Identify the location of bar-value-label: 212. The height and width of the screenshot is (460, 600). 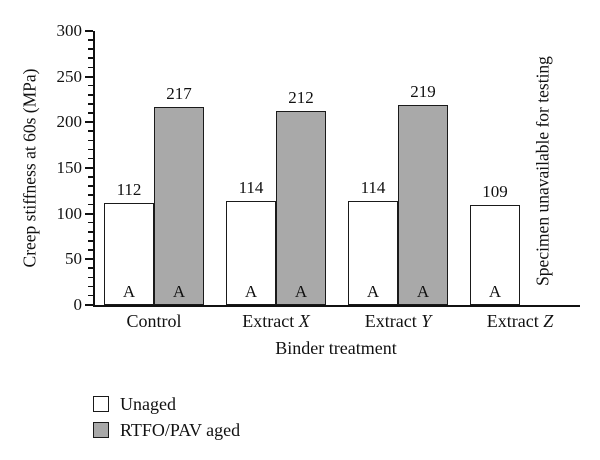
(301, 98).